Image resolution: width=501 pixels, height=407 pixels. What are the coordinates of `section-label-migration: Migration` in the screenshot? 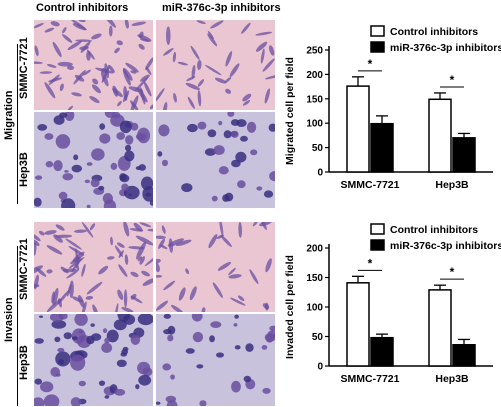 It's located at (9, 115).